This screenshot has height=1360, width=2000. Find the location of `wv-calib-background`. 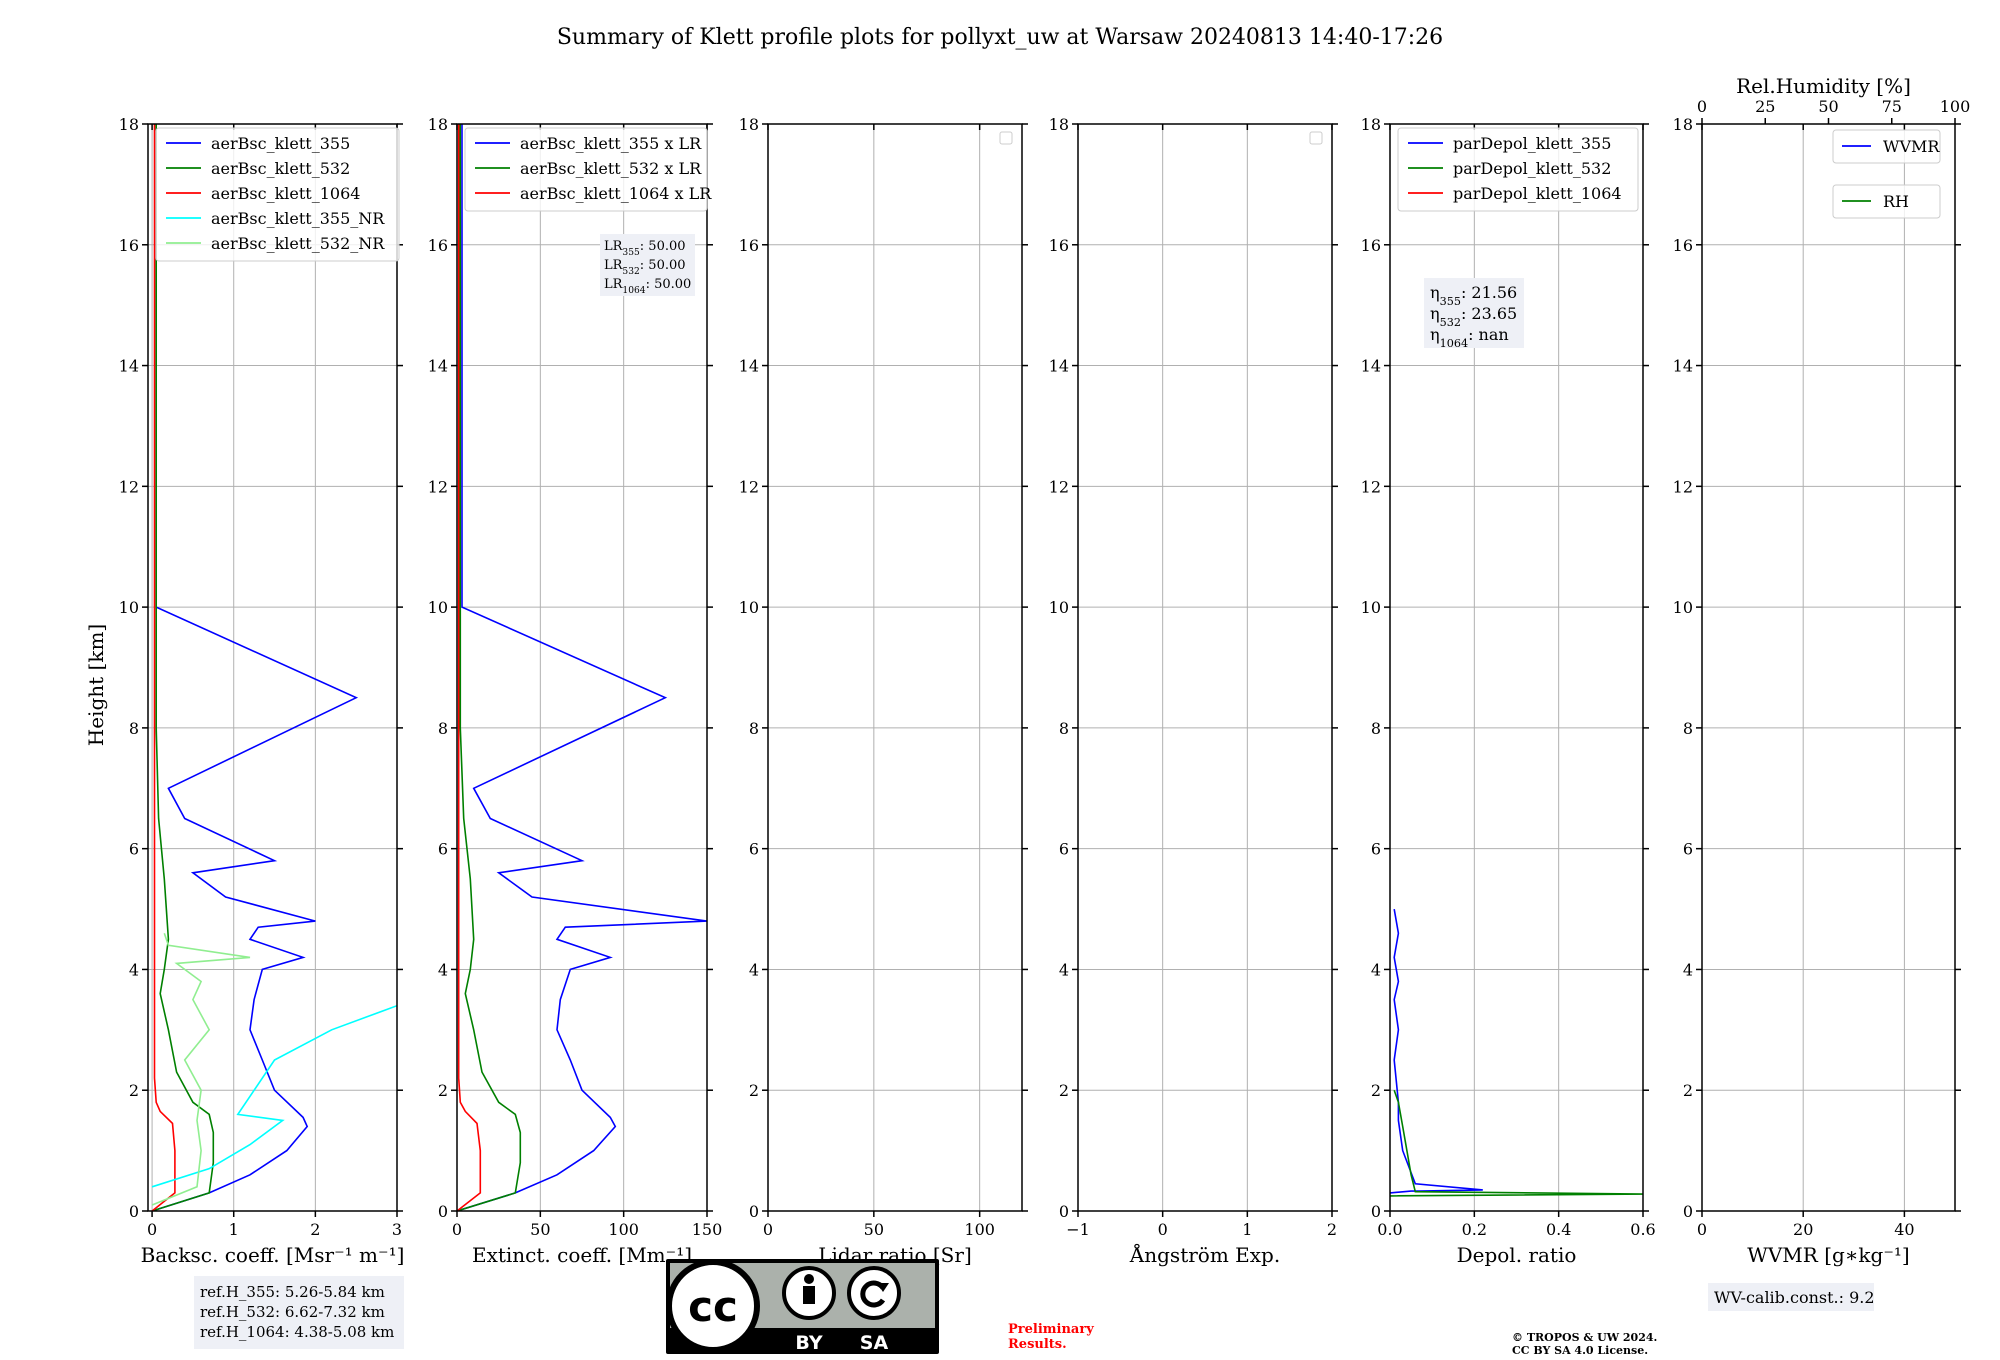

wv-calib-background is located at coordinates (1791, 1297).